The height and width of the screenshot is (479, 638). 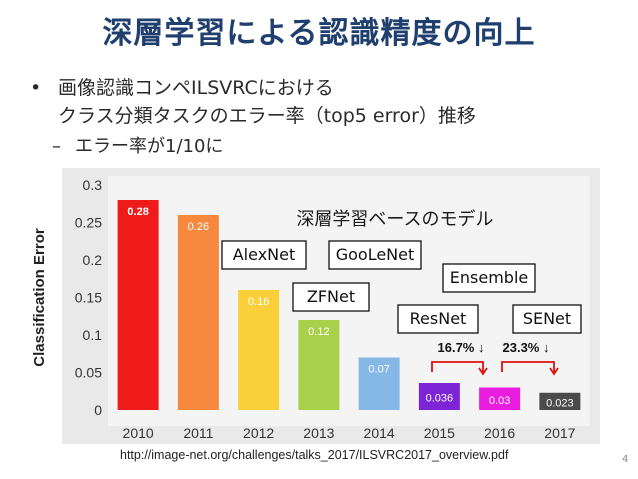 What do you see at coordinates (319, 33) in the screenshot?
I see `slide-title: 深層学習による認識精度の向上` at bounding box center [319, 33].